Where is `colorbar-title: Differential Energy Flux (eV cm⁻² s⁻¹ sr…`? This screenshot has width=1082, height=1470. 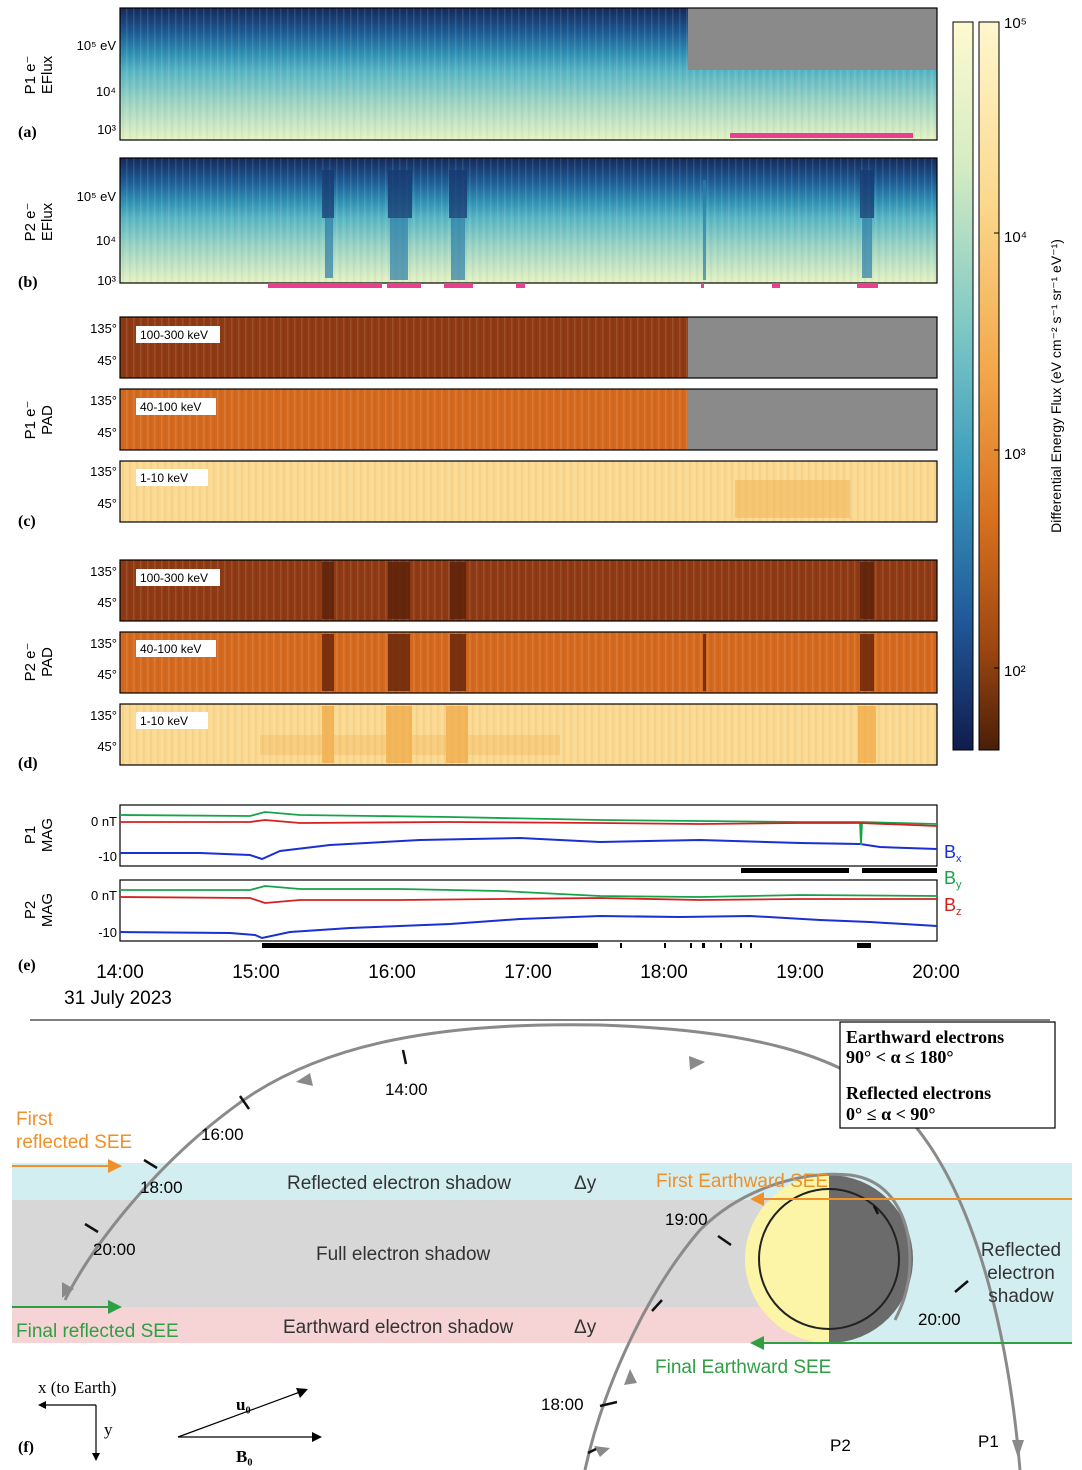 colorbar-title: Differential Energy Flux (eV cm⁻² s⁻¹ sr… is located at coordinates (1056, 386).